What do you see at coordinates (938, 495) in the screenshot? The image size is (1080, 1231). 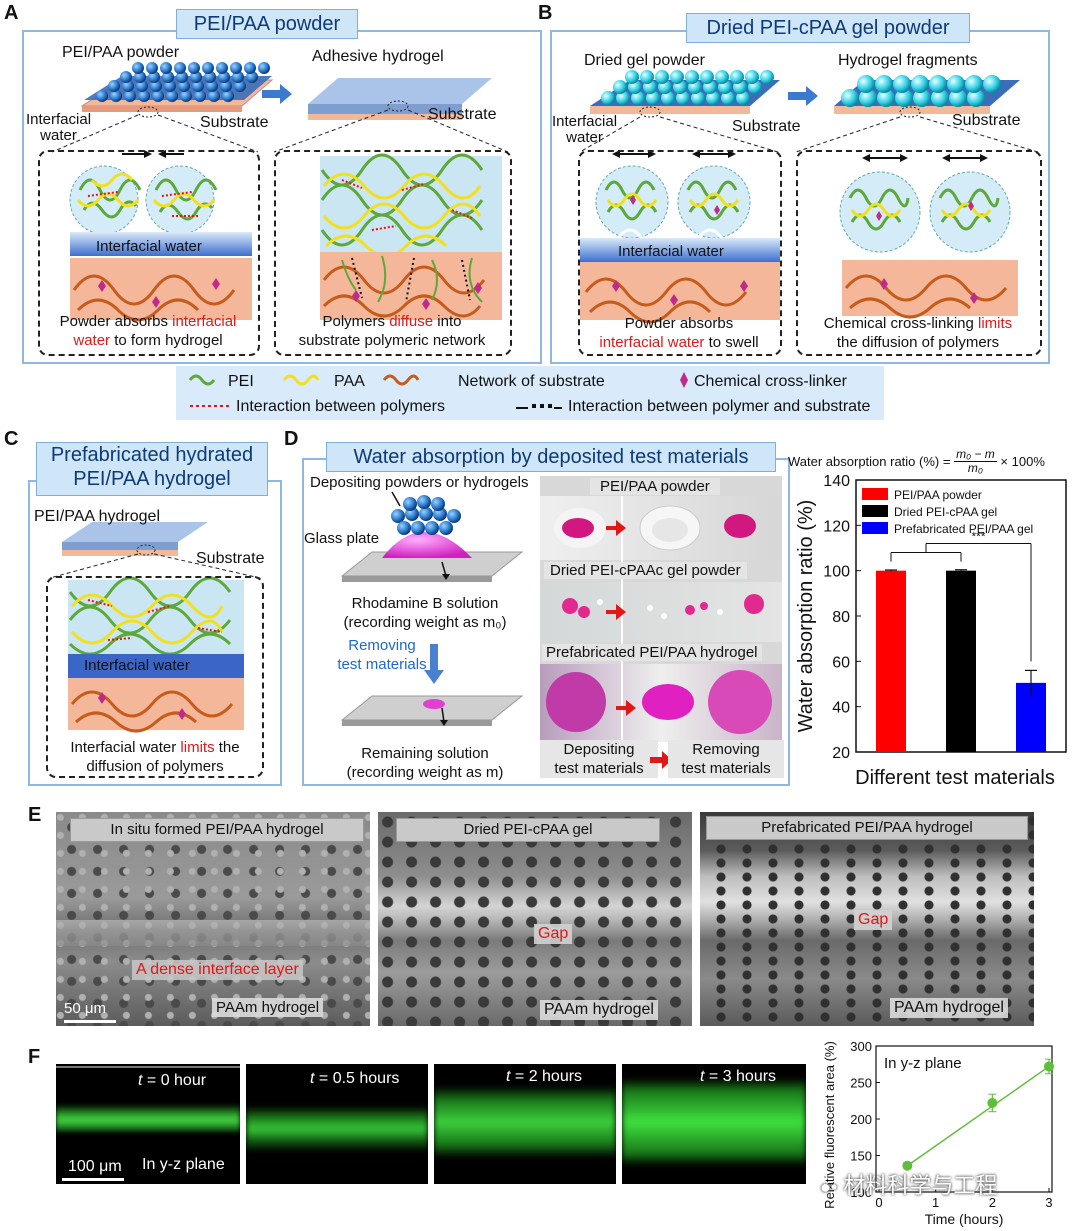 I see `legend-label: PEI/PAA powder` at bounding box center [938, 495].